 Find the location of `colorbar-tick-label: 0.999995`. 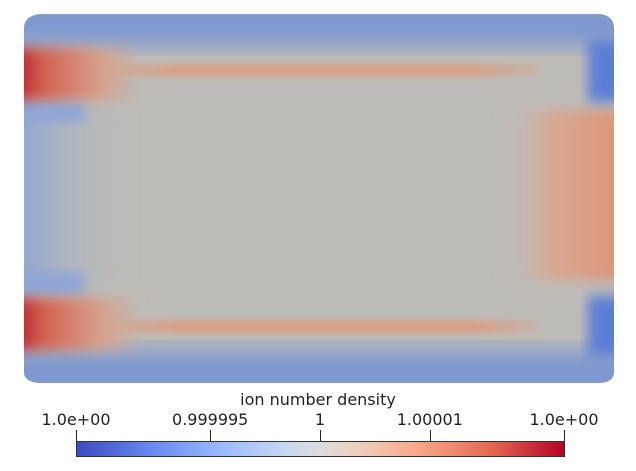

colorbar-tick-label: 0.999995 is located at coordinates (210, 419).